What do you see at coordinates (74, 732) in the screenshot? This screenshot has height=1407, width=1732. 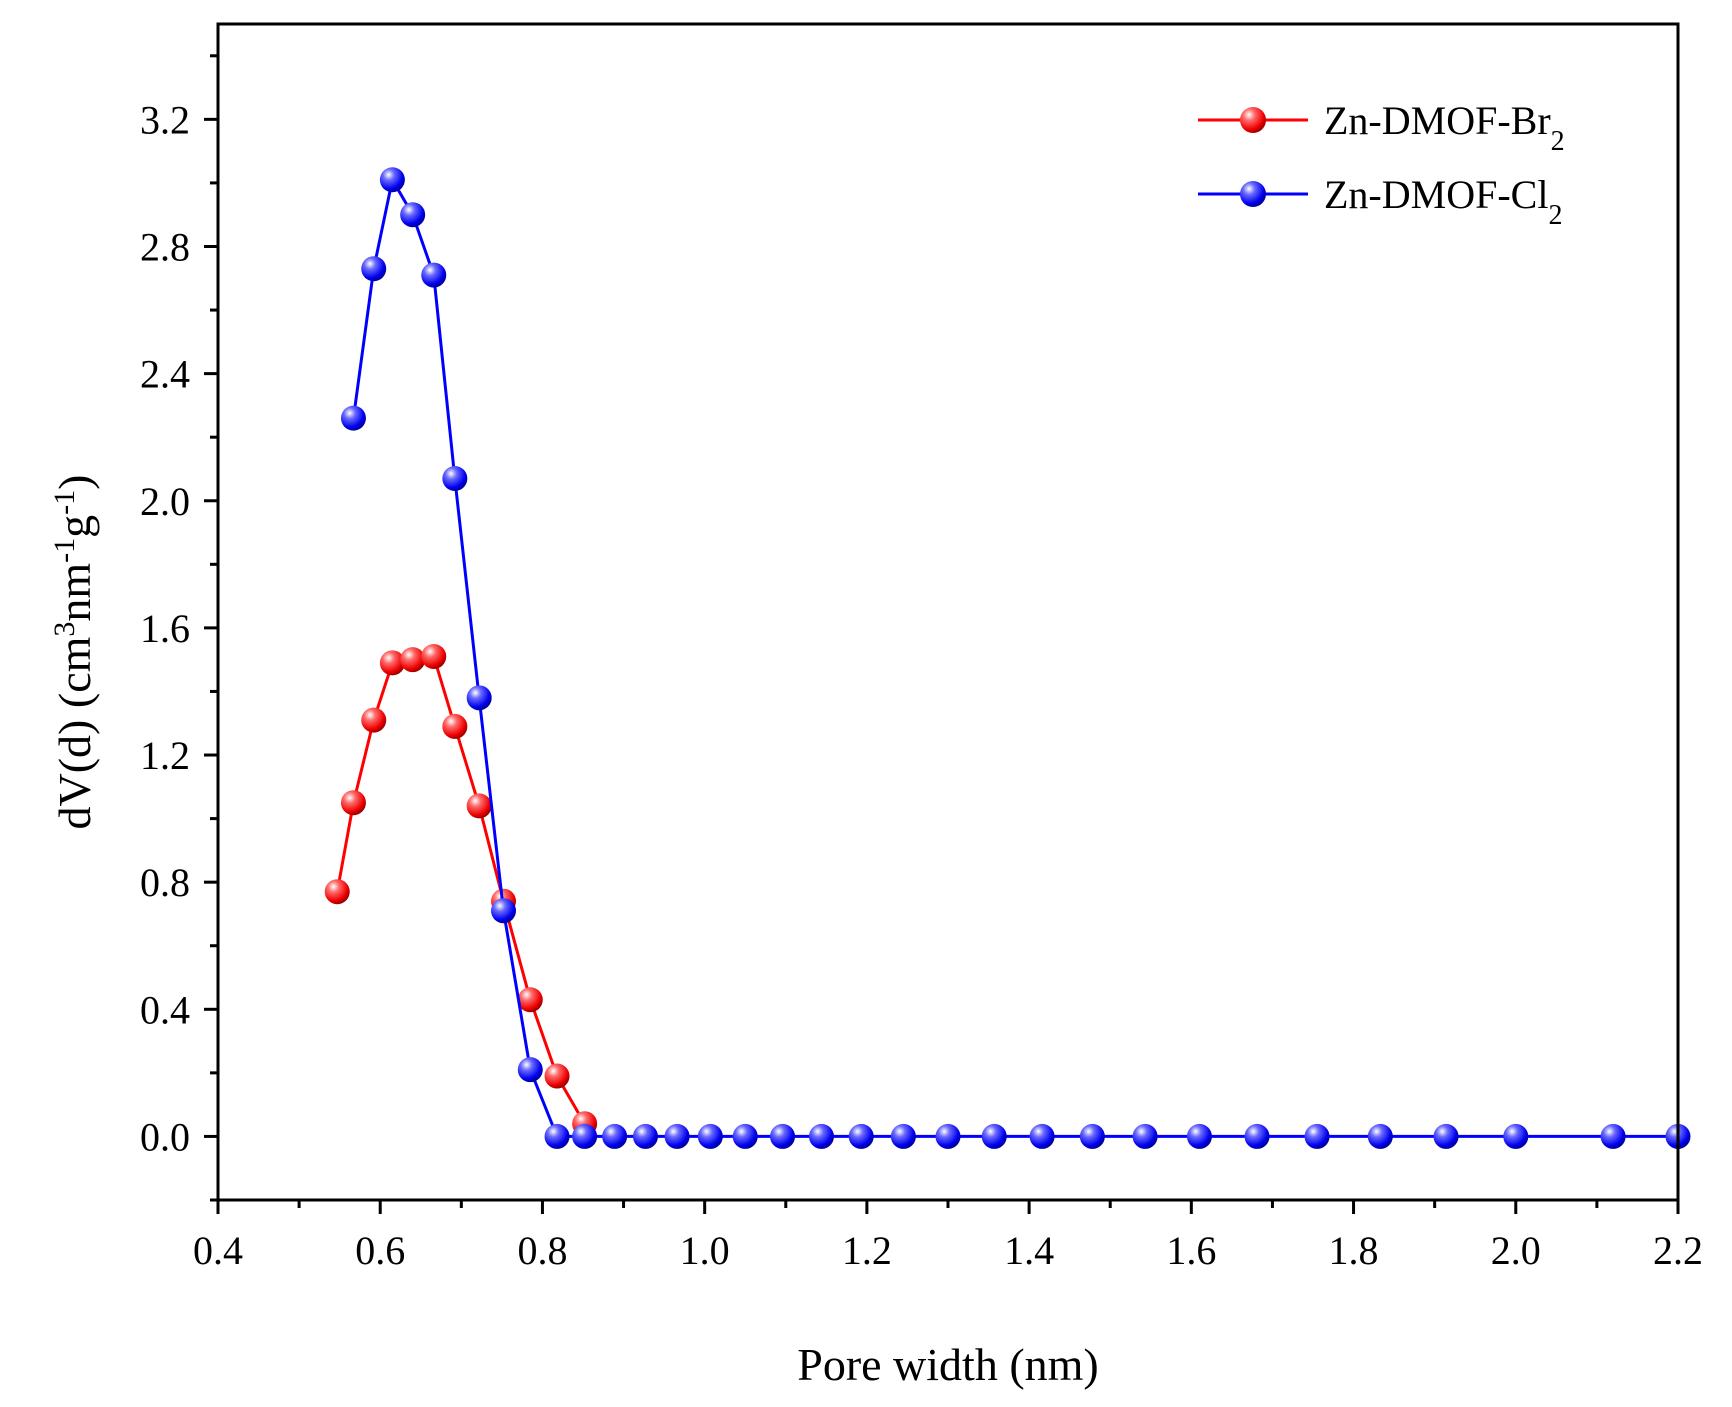 I see `y-axis-title-base: dV(d) (cm` at bounding box center [74, 732].